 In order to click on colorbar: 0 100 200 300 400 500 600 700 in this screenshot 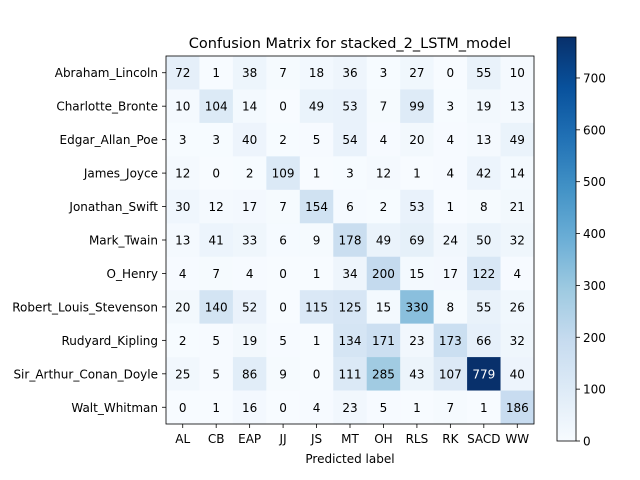, I will do `click(581, 242)`.